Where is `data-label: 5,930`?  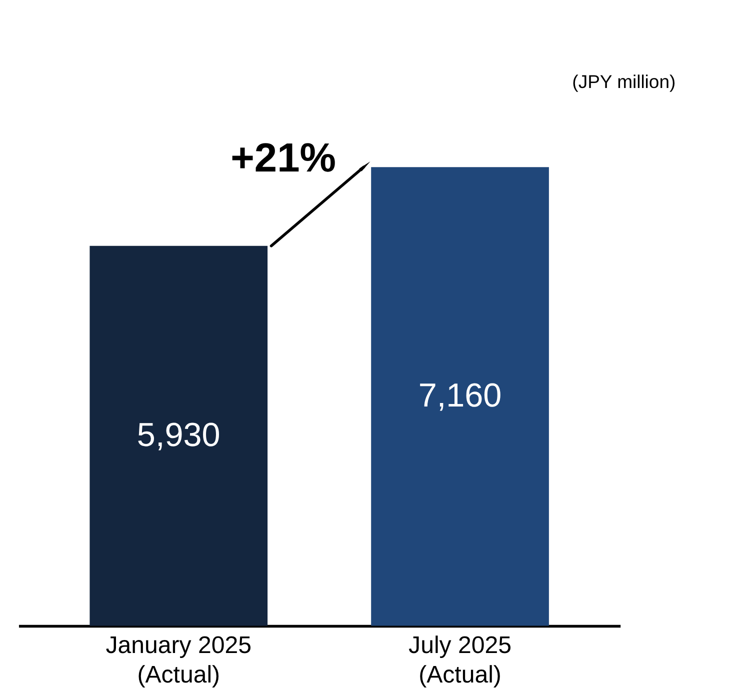
data-label: 5,930 is located at coordinates (178, 435).